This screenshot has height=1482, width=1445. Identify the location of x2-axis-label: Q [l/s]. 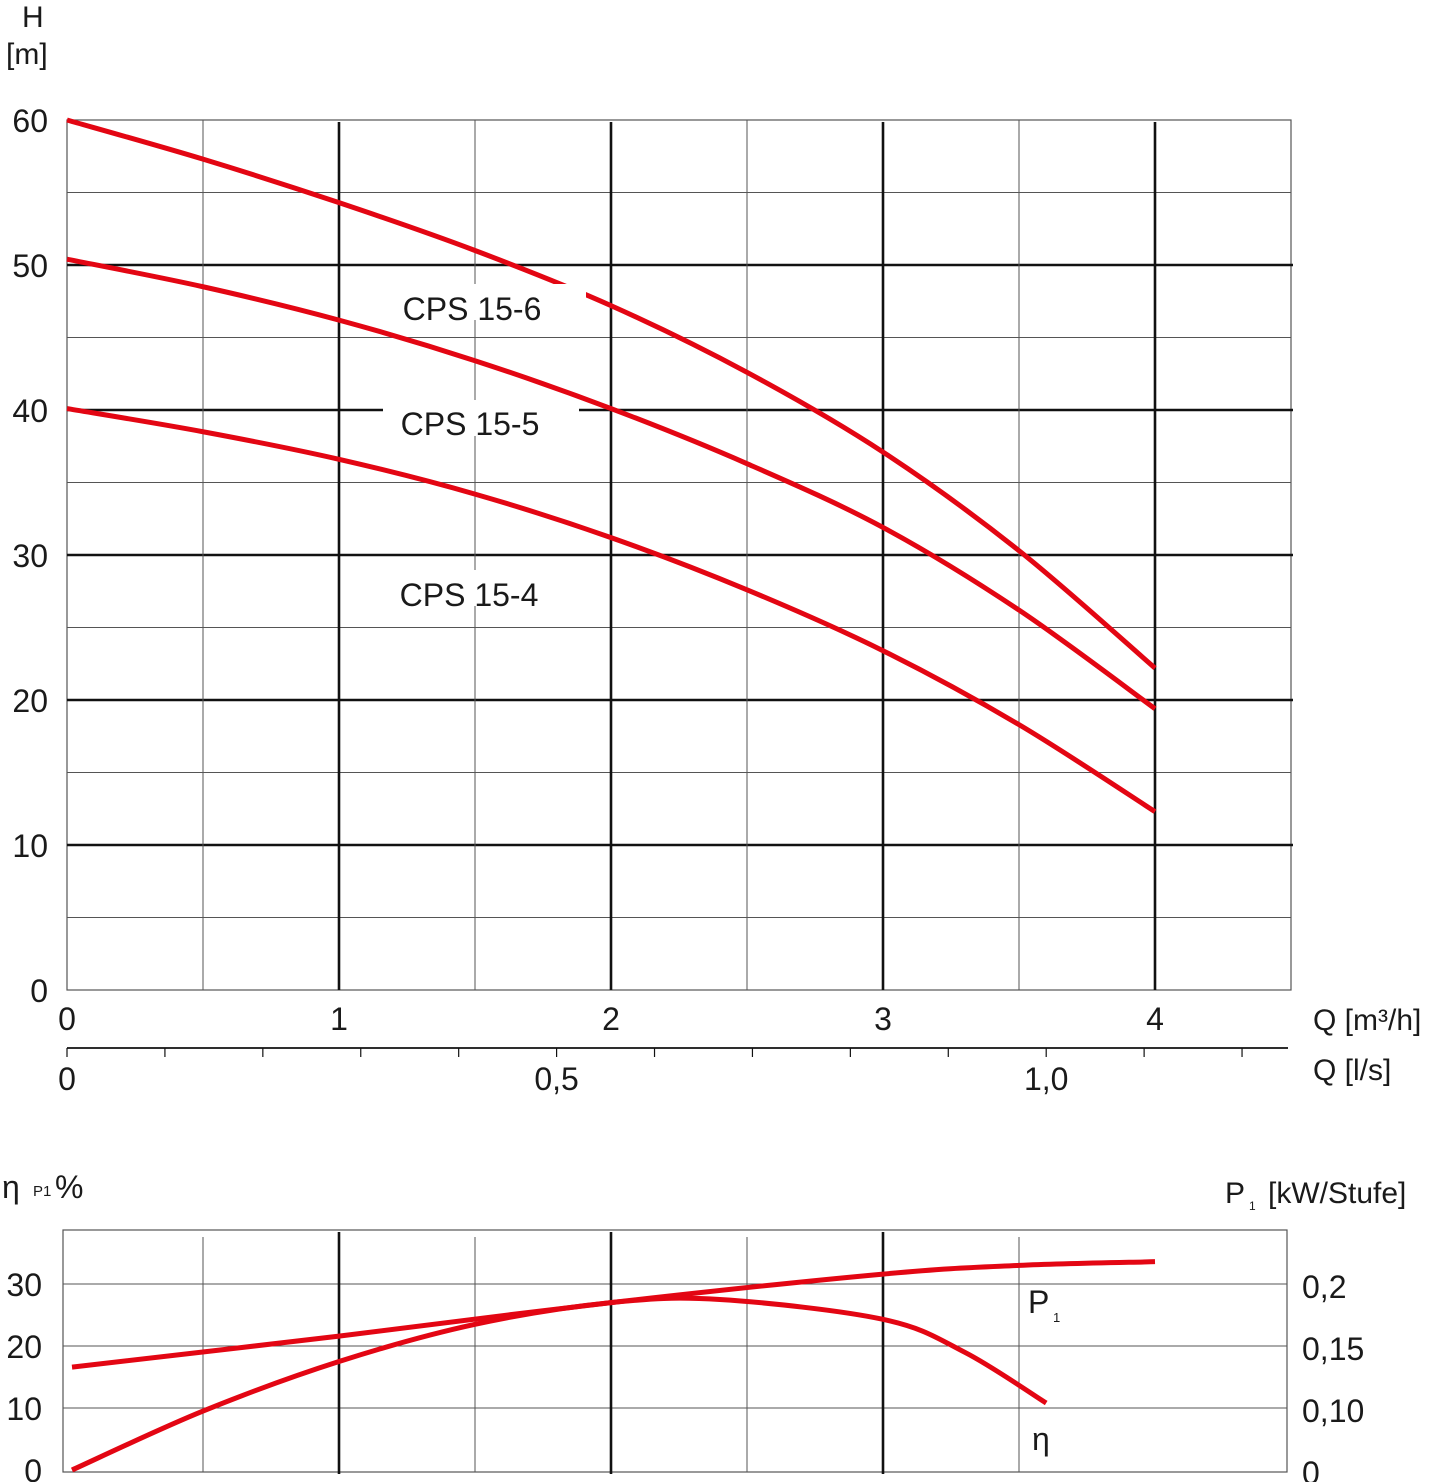
(1352, 1070).